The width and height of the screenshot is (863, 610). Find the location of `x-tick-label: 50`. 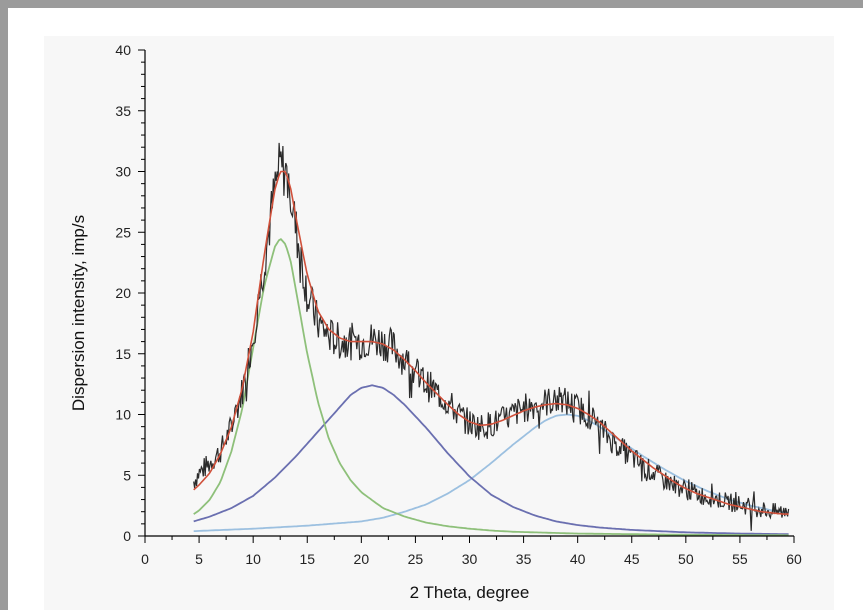

x-tick-label: 50 is located at coordinates (686, 559).